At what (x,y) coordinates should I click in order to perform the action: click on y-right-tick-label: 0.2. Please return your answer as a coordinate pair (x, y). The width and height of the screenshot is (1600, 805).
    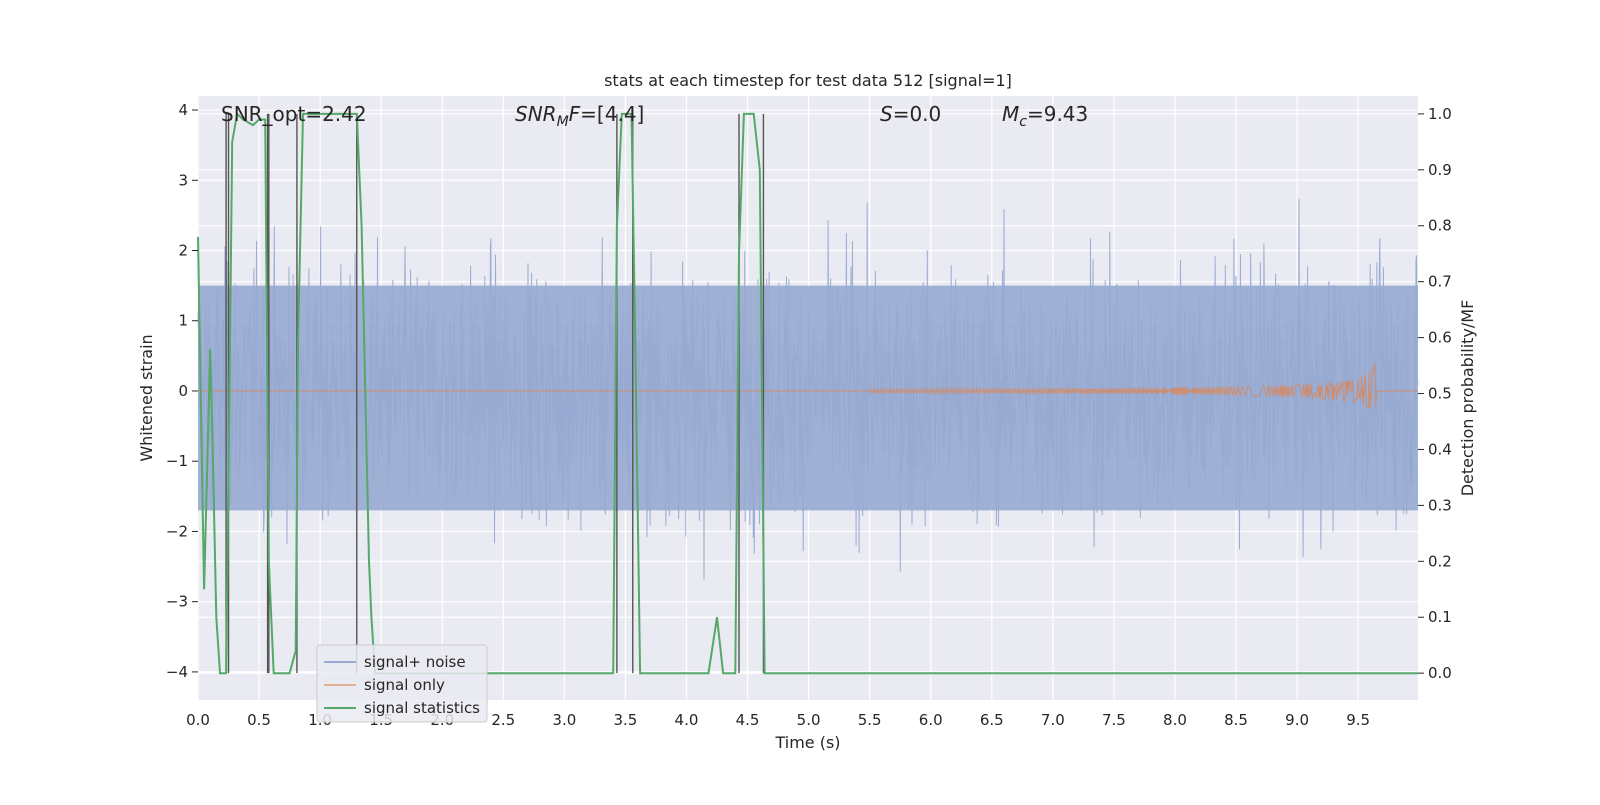
    Looking at the image, I should click on (1440, 561).